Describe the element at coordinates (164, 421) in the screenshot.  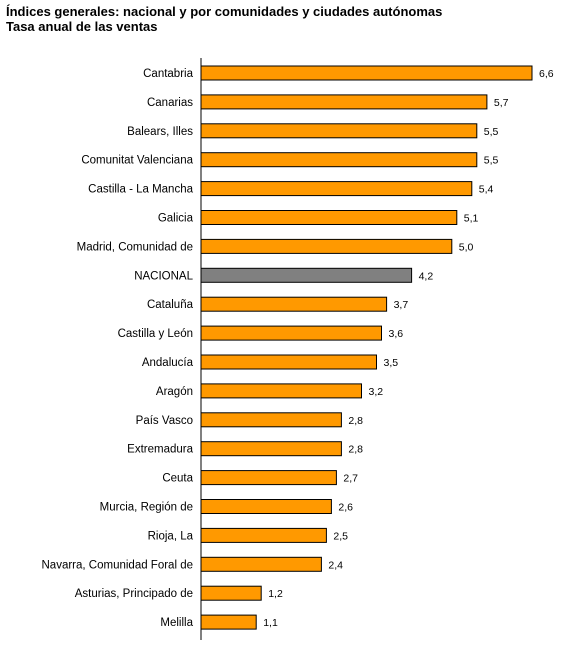
I see `category-label: País Vasco` at that location.